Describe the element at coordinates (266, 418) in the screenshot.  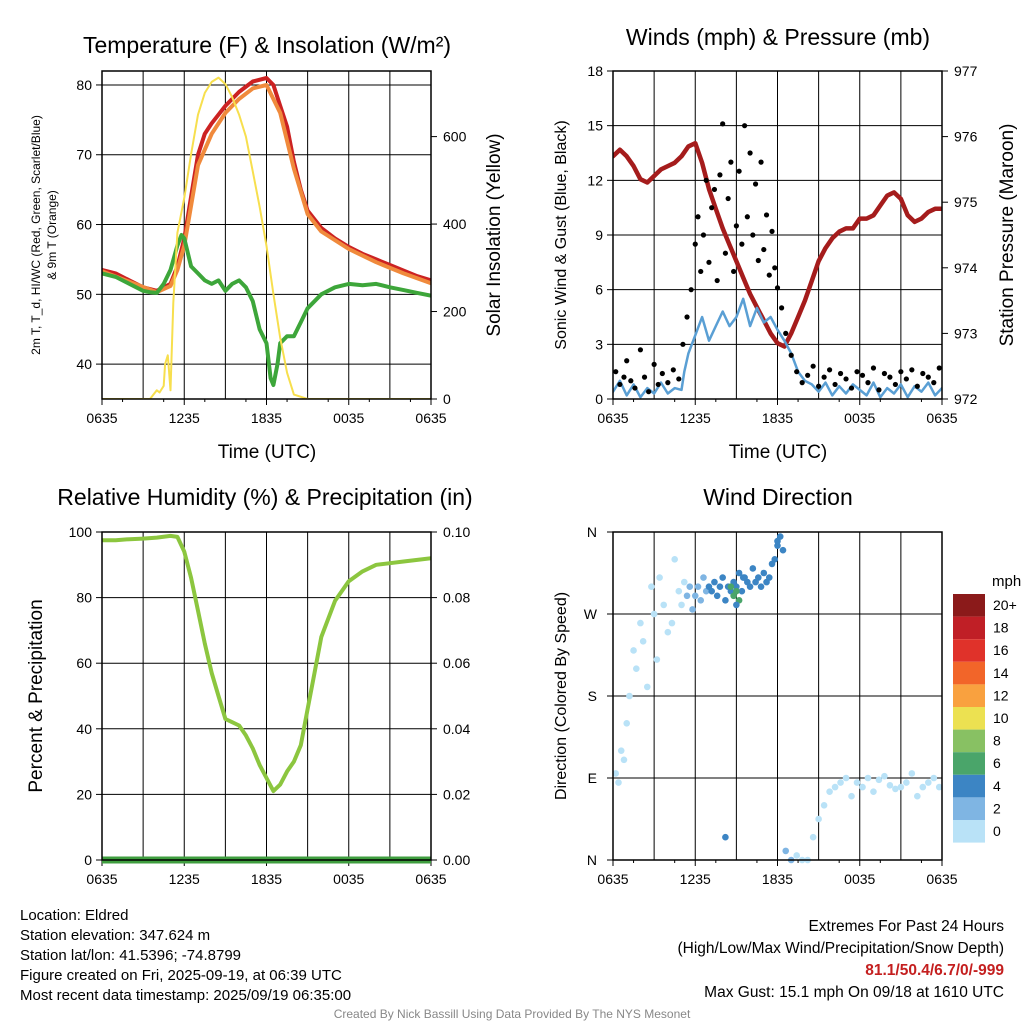
I see `temp-xtick-label: 1835` at that location.